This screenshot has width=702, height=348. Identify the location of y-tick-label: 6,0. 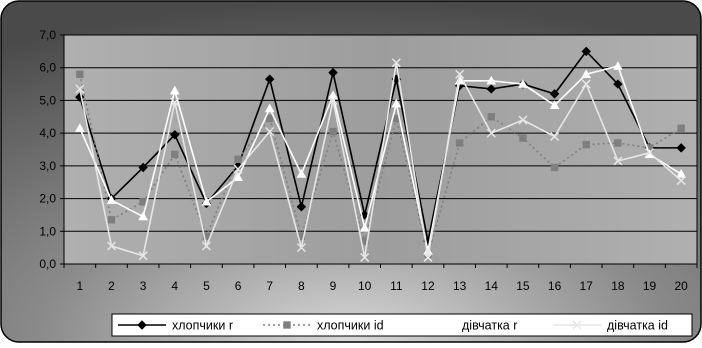
(47, 68).